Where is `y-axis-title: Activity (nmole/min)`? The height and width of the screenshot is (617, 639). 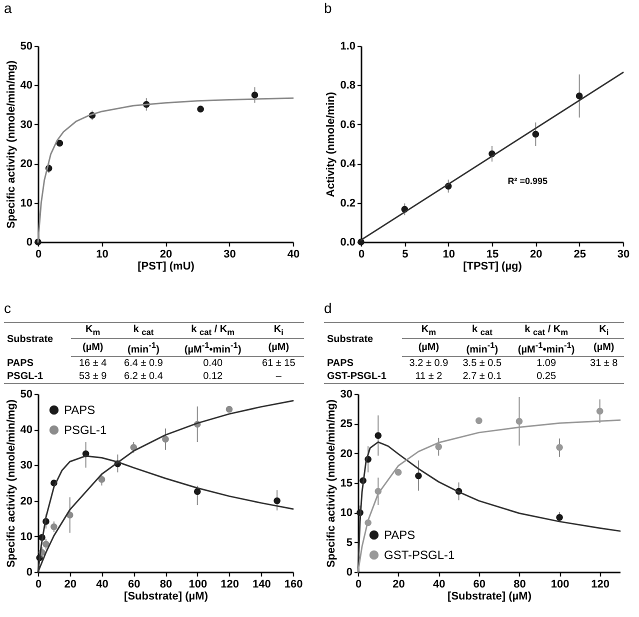 y-axis-title: Activity (nmole/min) is located at coordinates (331, 145).